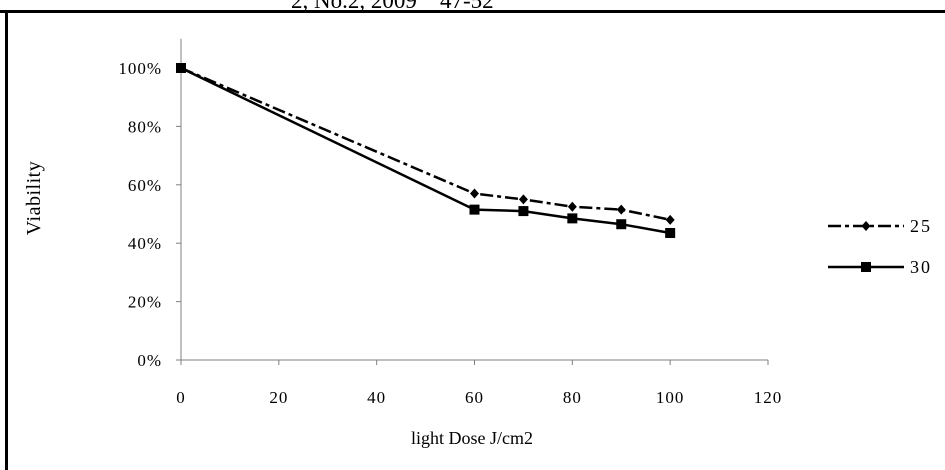 This screenshot has height=470, width=945. I want to click on header-clip: 2, No.2, 2009 47-52, so click(472, 5).